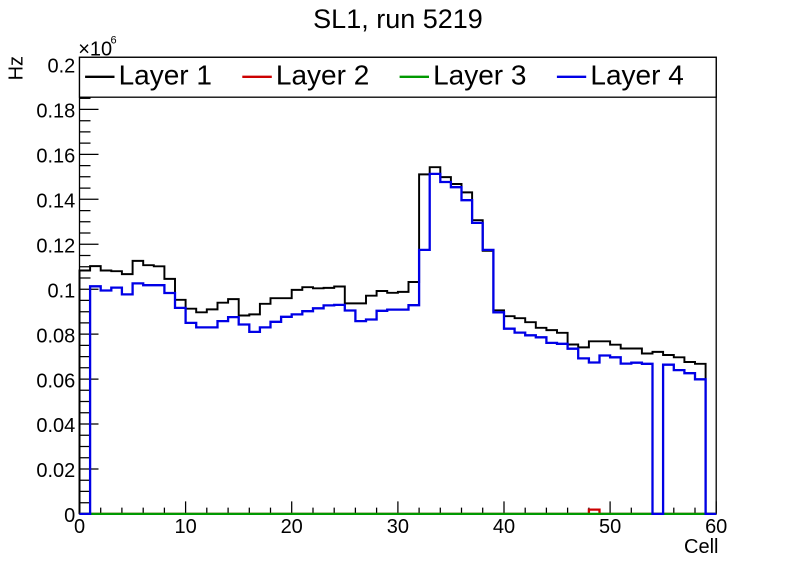  Describe the element at coordinates (55, 336) in the screenshot. I see `svg-text: 0.08` at that location.